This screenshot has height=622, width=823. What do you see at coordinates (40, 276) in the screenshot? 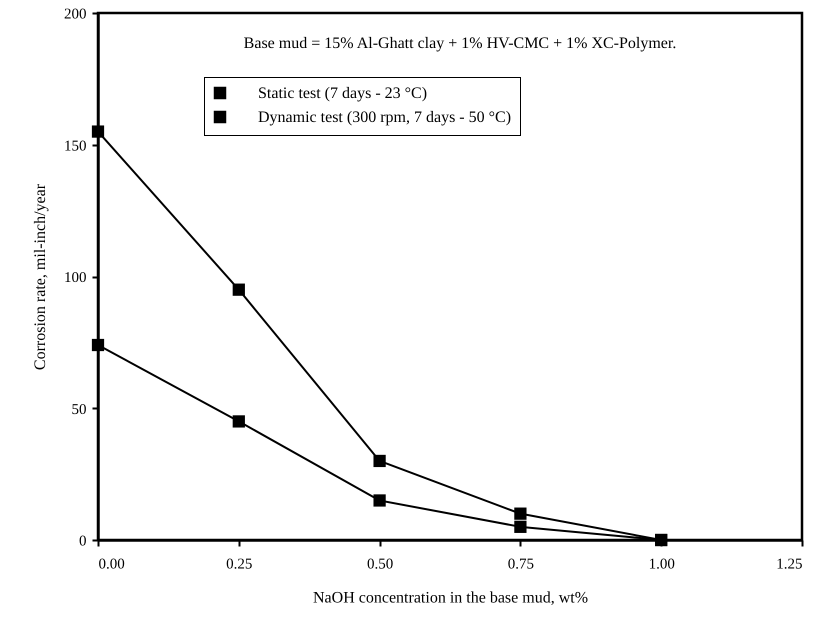
I see `y-axis-title: Corrosion rate, mil-inch/year` at bounding box center [40, 276].